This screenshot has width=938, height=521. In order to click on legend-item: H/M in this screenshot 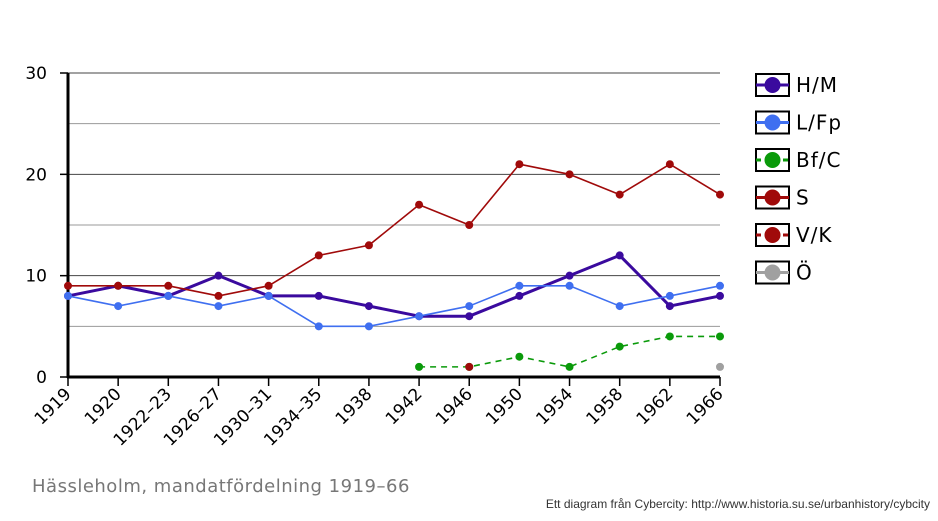, I will do `click(796, 85)`.